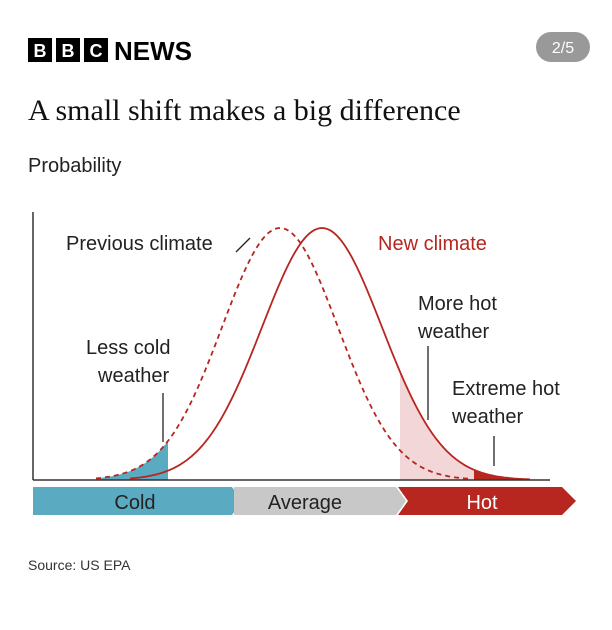 This screenshot has height=630, width=612. What do you see at coordinates (153, 51) in the screenshot?
I see `brand: NEWS` at bounding box center [153, 51].